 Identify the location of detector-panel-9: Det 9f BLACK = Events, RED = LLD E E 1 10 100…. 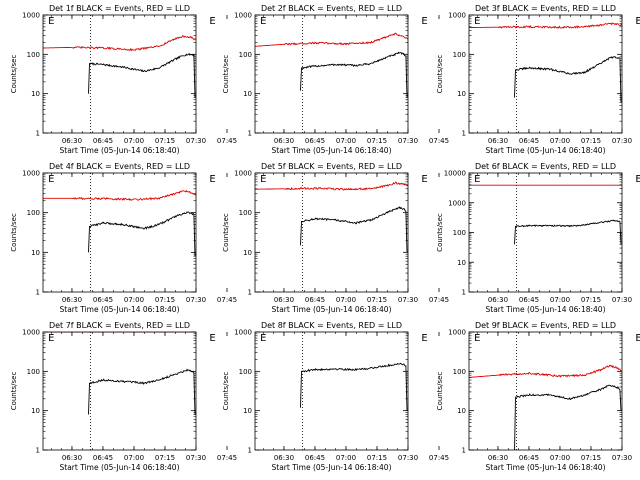
(538, 396).